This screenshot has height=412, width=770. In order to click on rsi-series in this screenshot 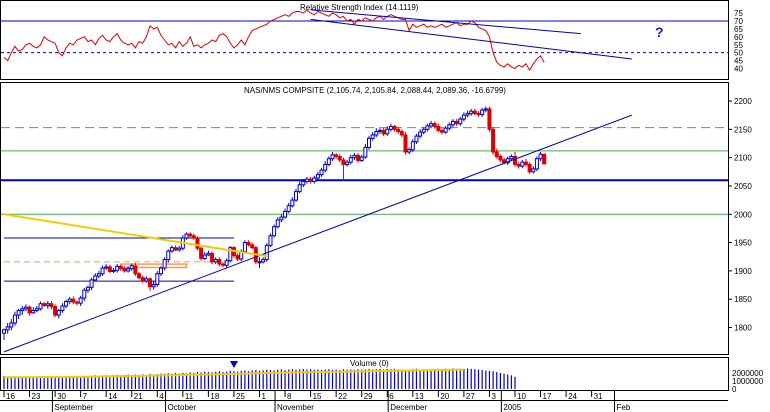, I will do `click(274, 40)`.